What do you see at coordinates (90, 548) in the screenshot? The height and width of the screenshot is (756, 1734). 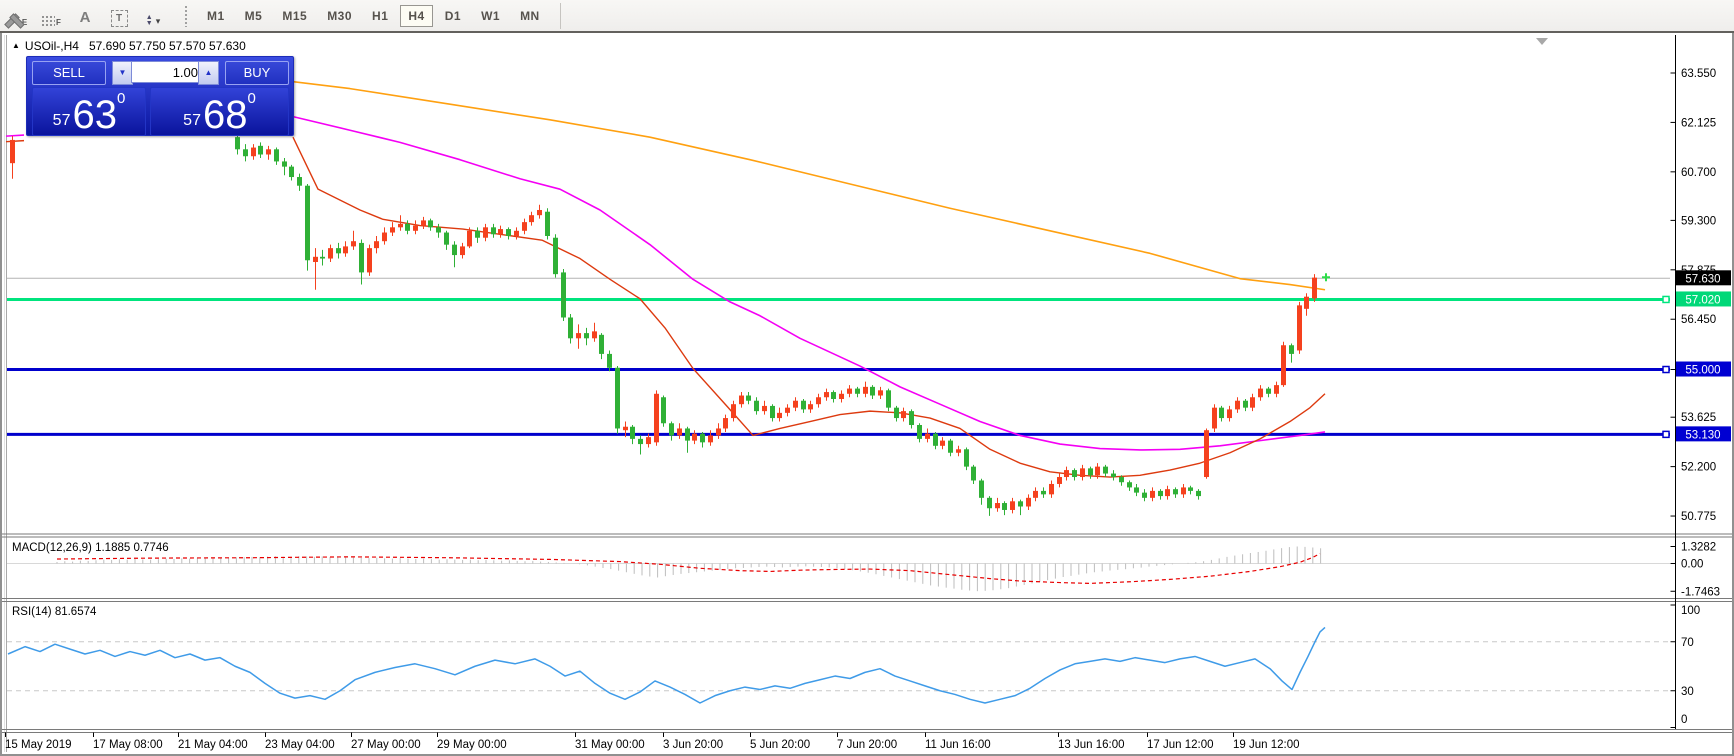 I see `svg-text: MACD(12,26,9) 1.1885 0.7746` at bounding box center [90, 548].